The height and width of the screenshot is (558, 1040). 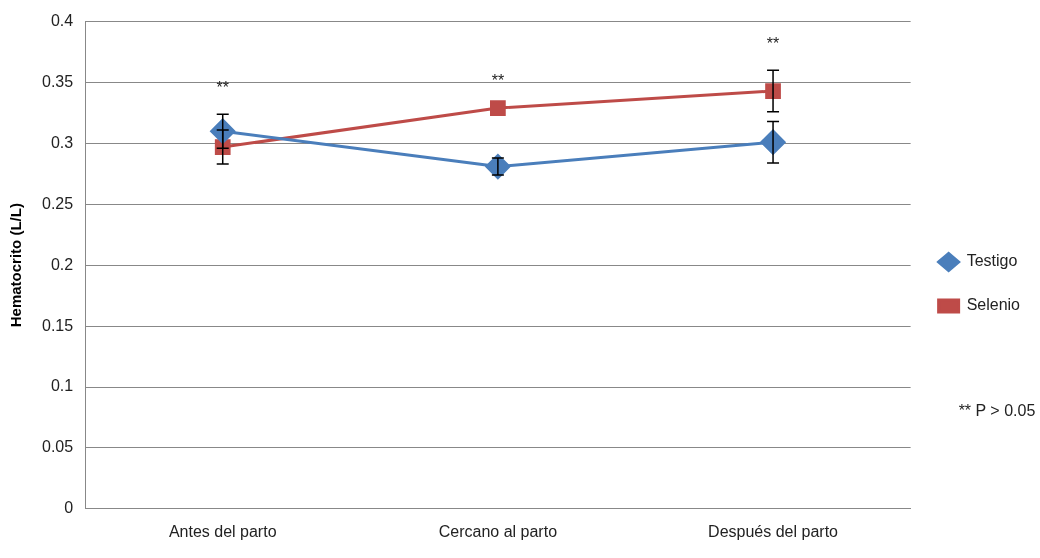 I want to click on y-tick-label: 0.2, so click(x=62, y=264).